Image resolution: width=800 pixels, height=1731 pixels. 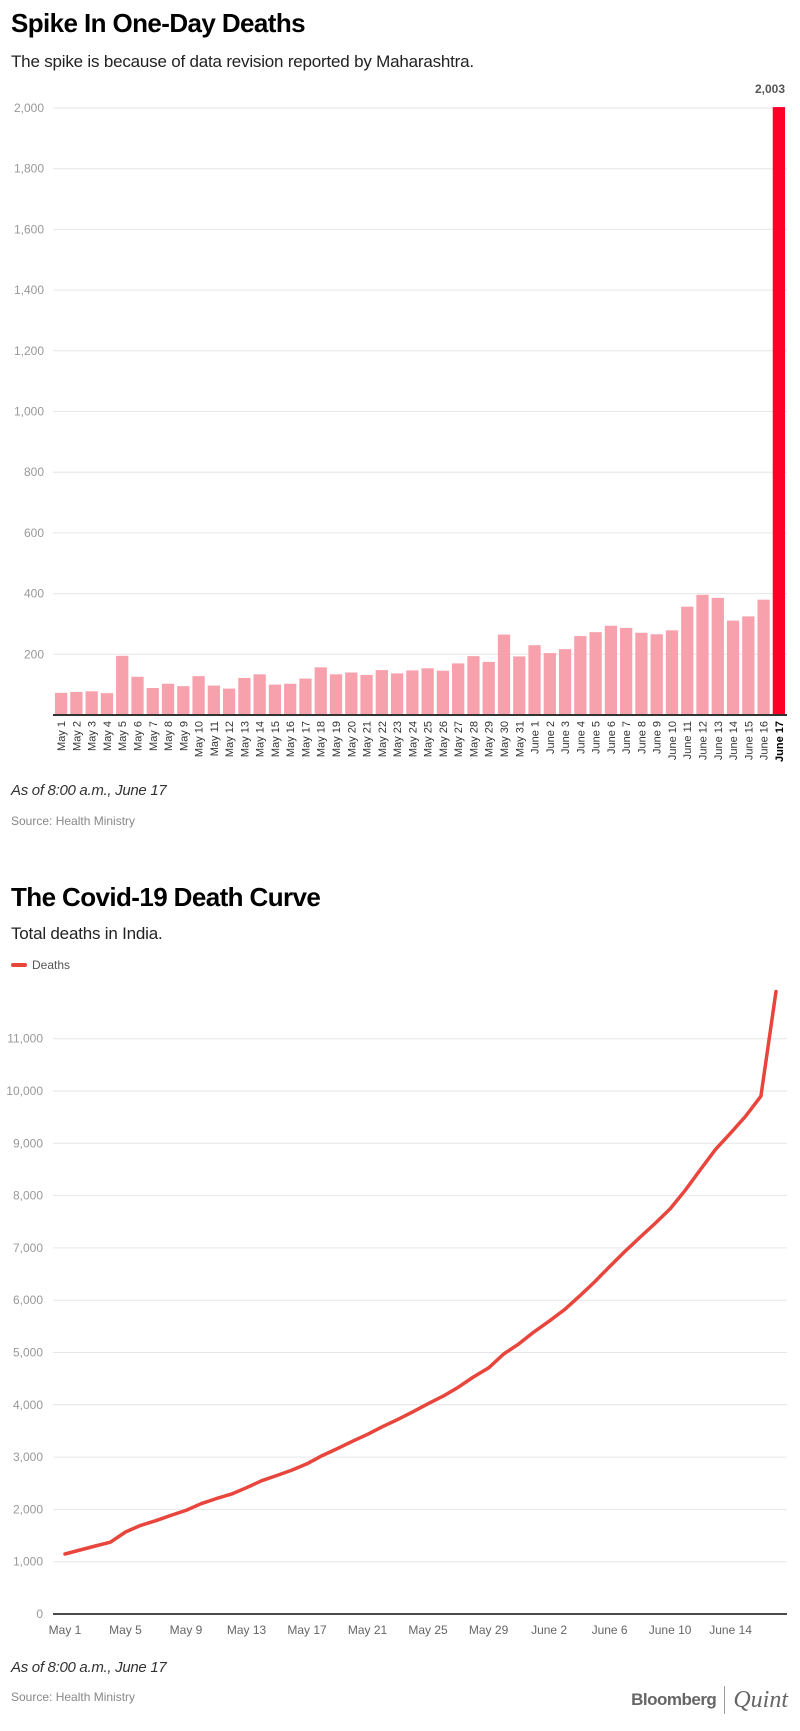 What do you see at coordinates (29, 290) in the screenshot?
I see `y-tick-label: 1,400` at bounding box center [29, 290].